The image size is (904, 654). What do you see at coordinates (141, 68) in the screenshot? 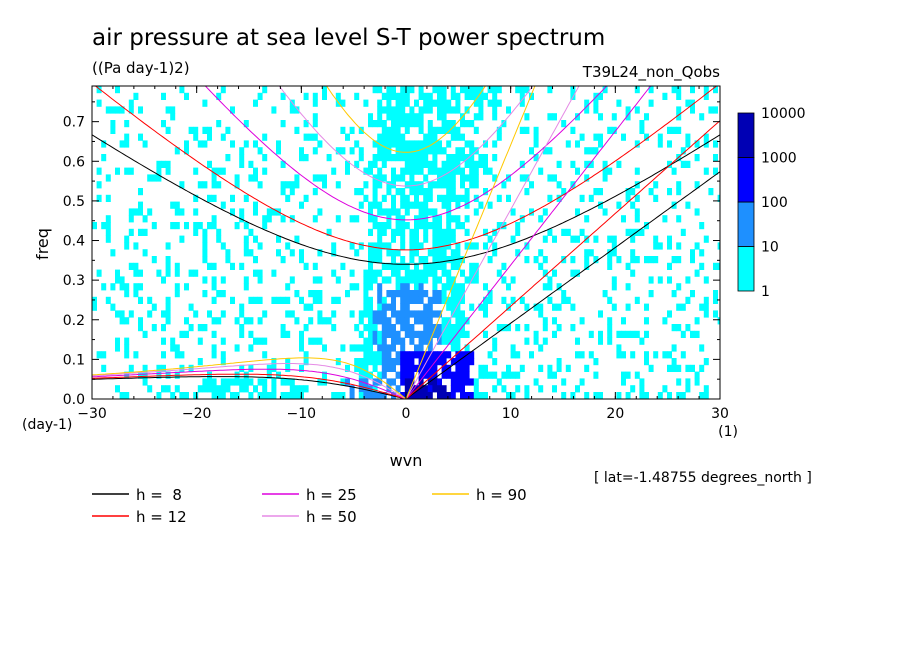
I see `chart-units: ((Pa day-1)2)` at bounding box center [141, 68].